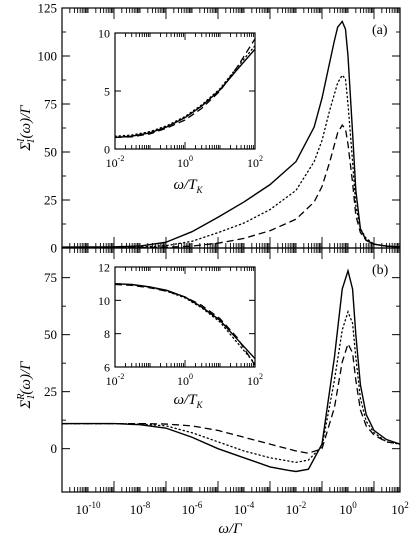  Describe the element at coordinates (50, 104) in the screenshot. I see `panel-a-ytick-label: 75` at that location.